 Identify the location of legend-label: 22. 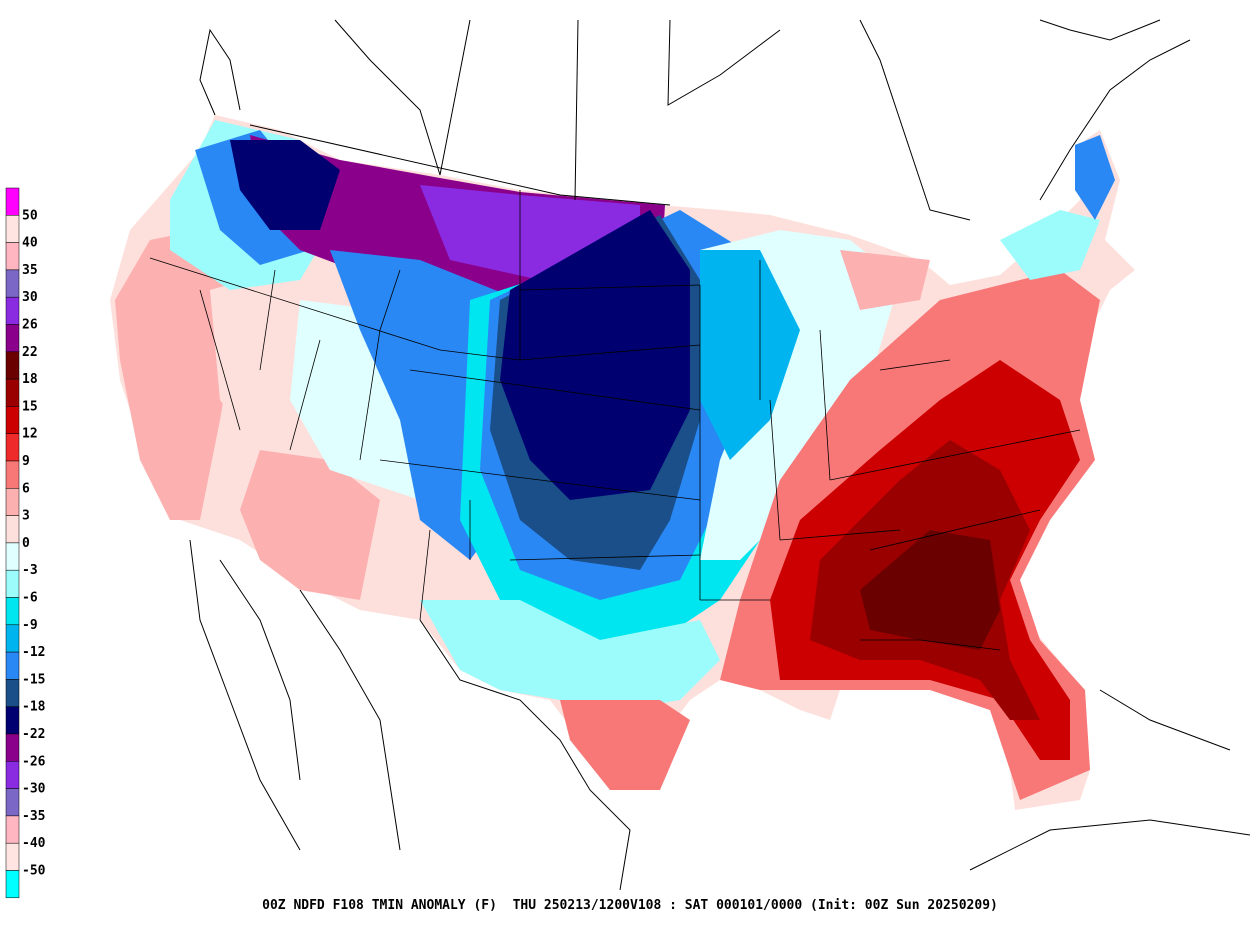
(30, 352).